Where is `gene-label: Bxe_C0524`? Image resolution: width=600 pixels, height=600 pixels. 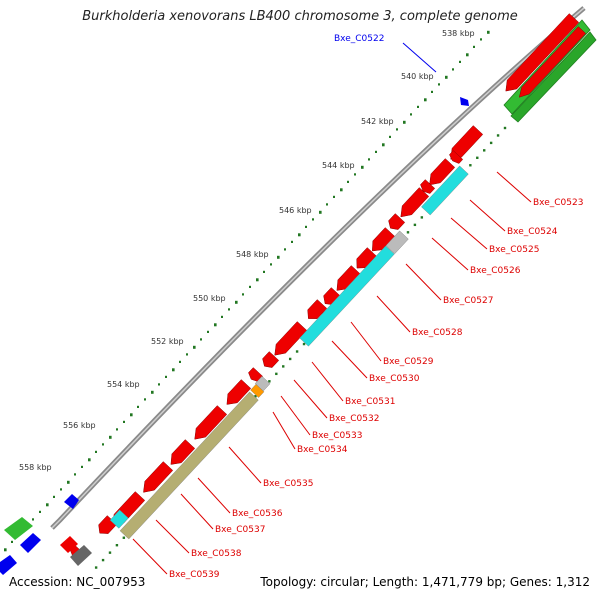
gene-label: Bxe_C0524 is located at coordinates (532, 232).